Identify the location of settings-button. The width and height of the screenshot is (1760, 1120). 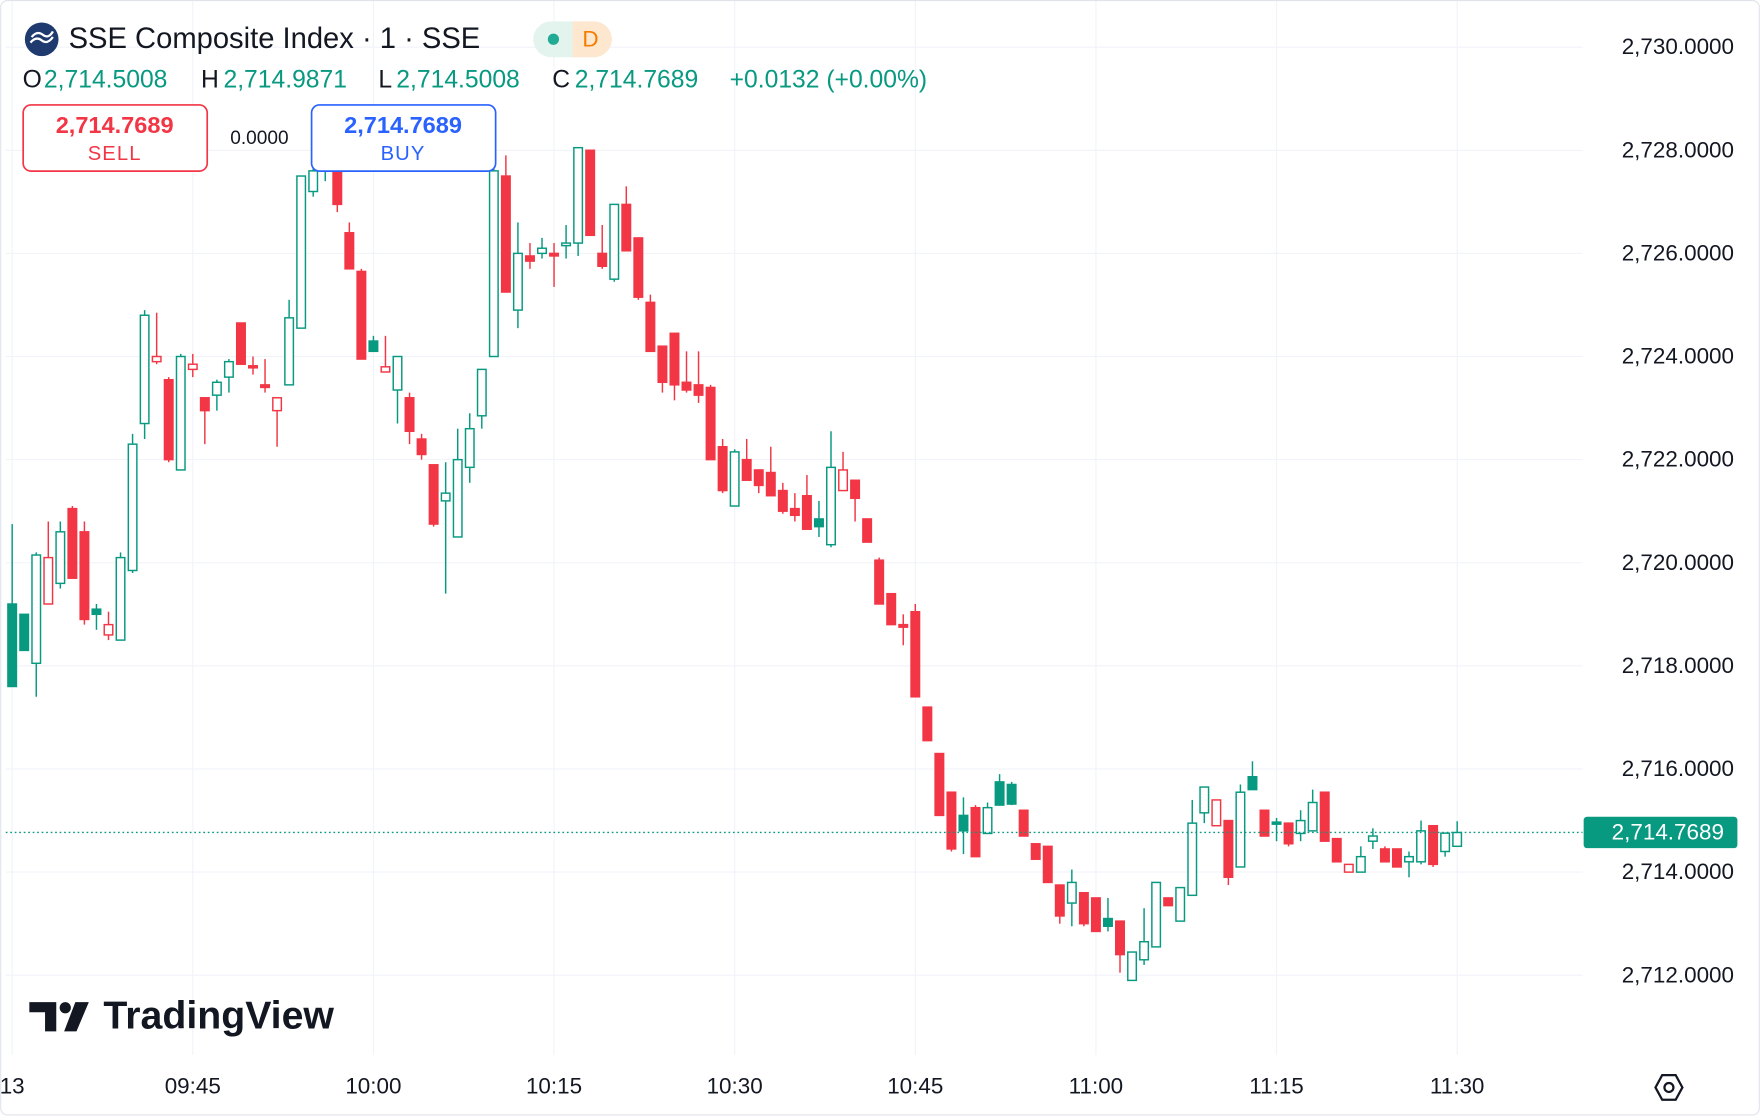
(1669, 1087).